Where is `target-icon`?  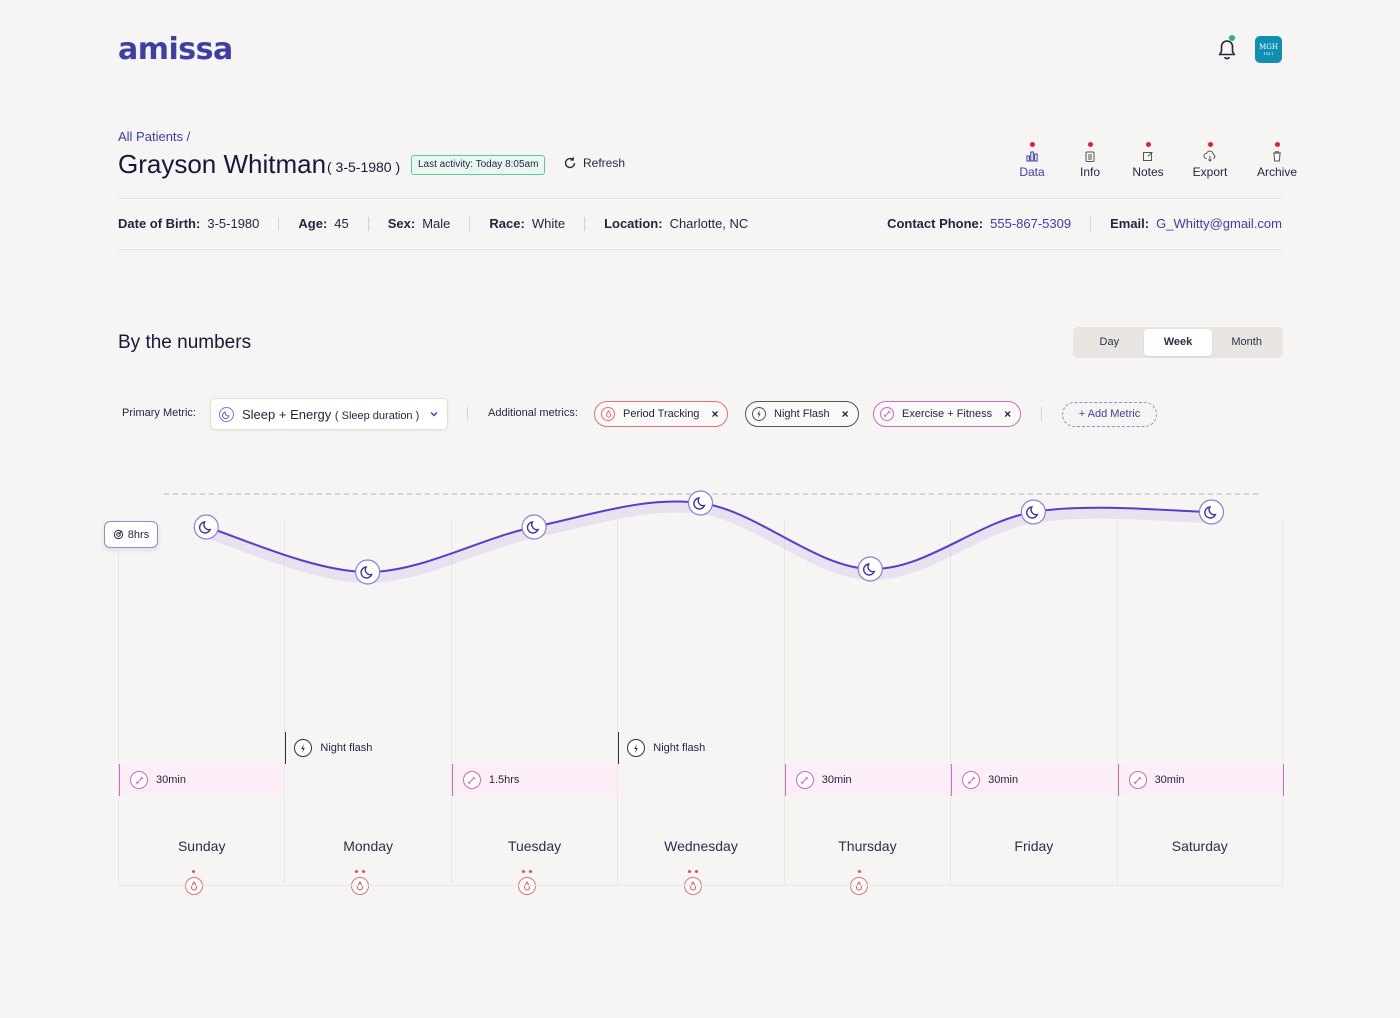 target-icon is located at coordinates (118, 534).